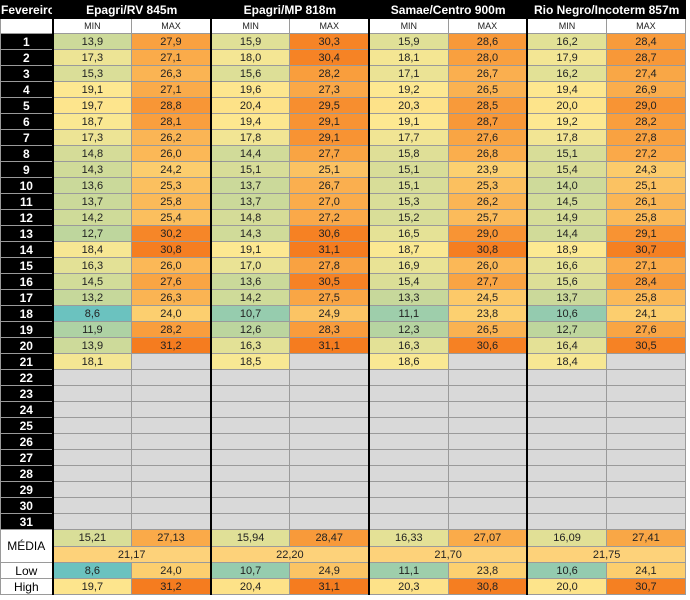  I want to click on temperature-cell: 26,7, so click(487, 73).